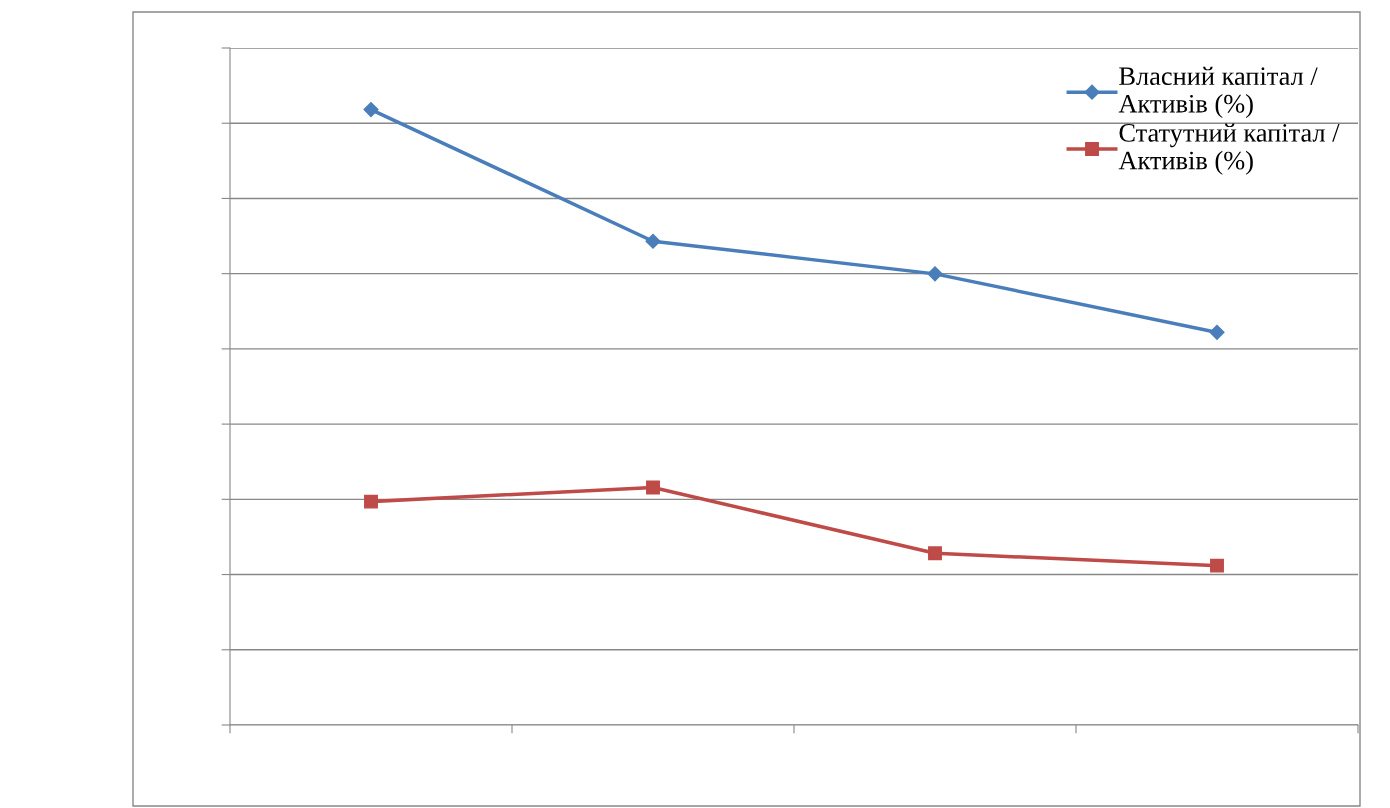  What do you see at coordinates (1229, 149) in the screenshot?
I see `legend-label: Статутний капітал / Активів (%)` at bounding box center [1229, 149].